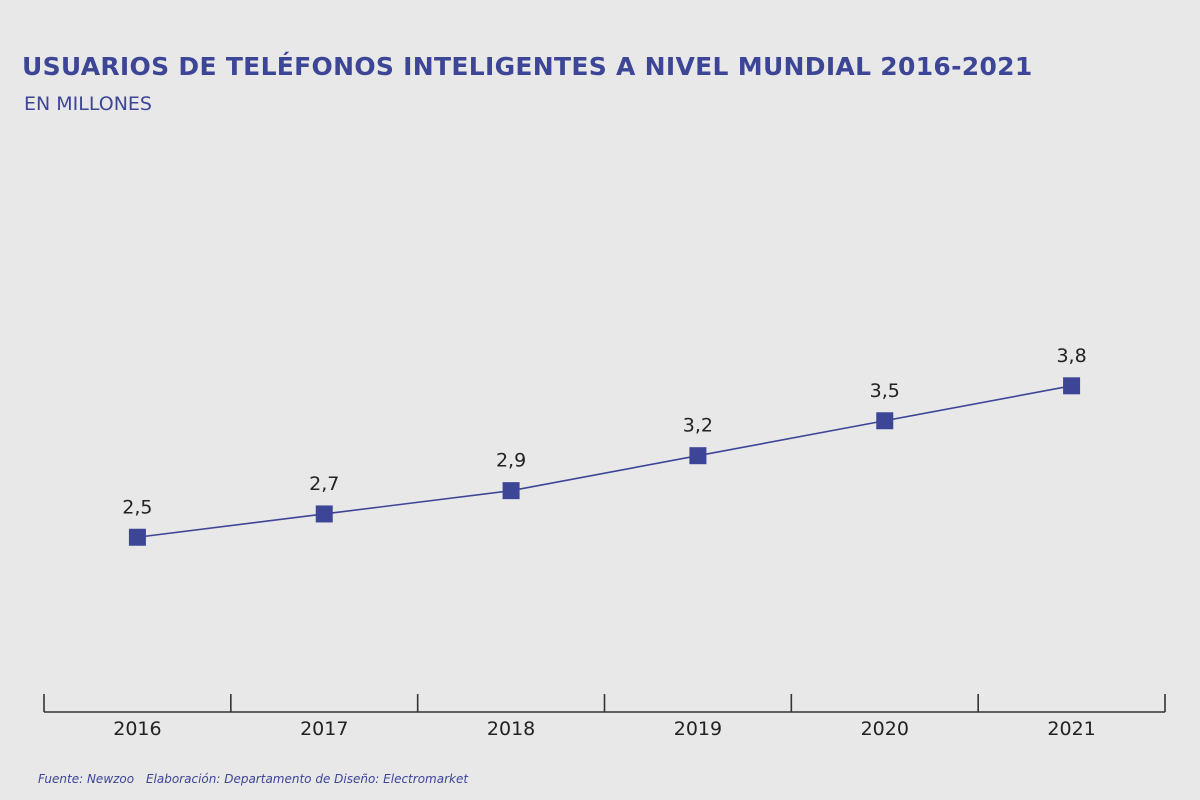 This screenshot has height=800, width=1200. What do you see at coordinates (88, 104) in the screenshot?
I see `chart-subtitle: EN MILLONES` at bounding box center [88, 104].